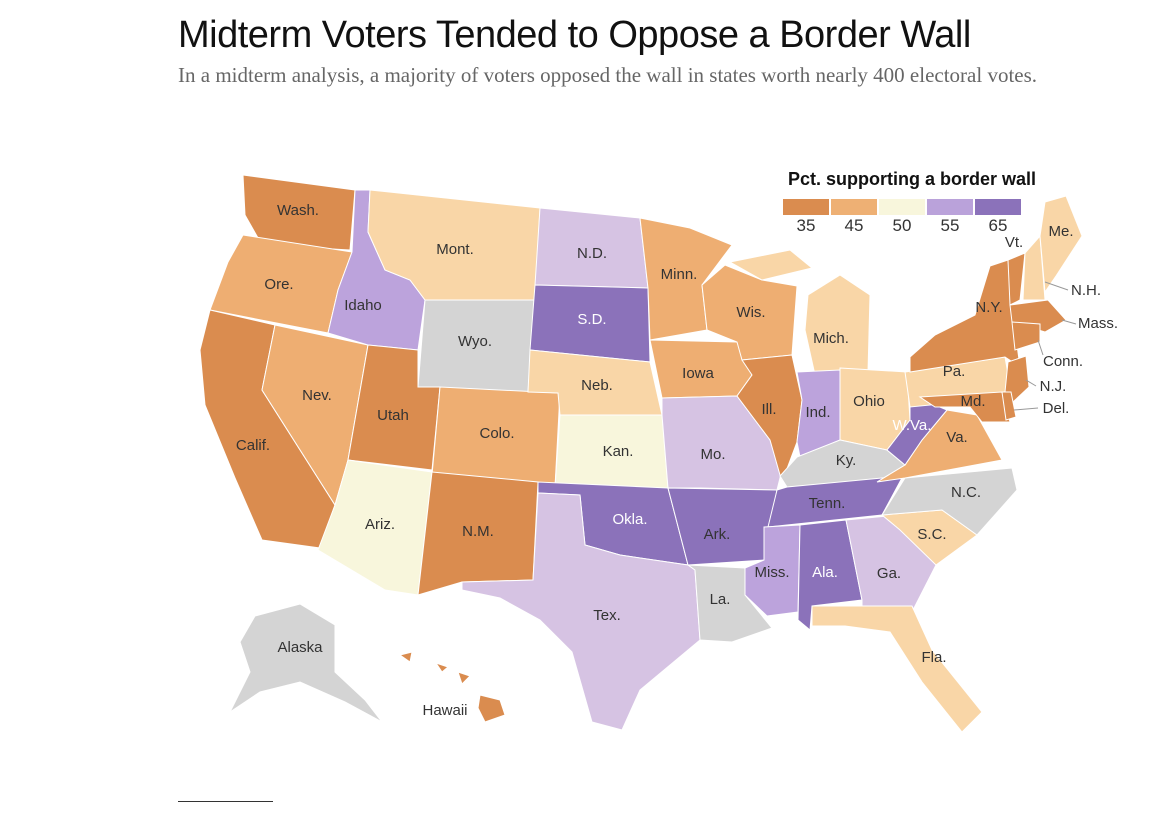 This screenshot has width=1167, height=826. I want to click on state-label: Miss., so click(772, 572).